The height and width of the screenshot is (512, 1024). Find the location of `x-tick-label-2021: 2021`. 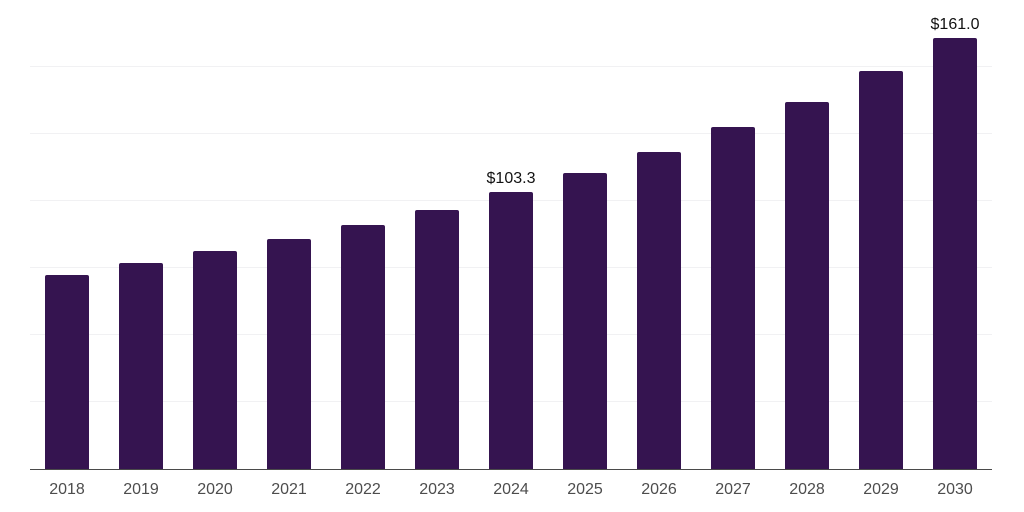

x-tick-label-2021: 2021 is located at coordinates (289, 489).